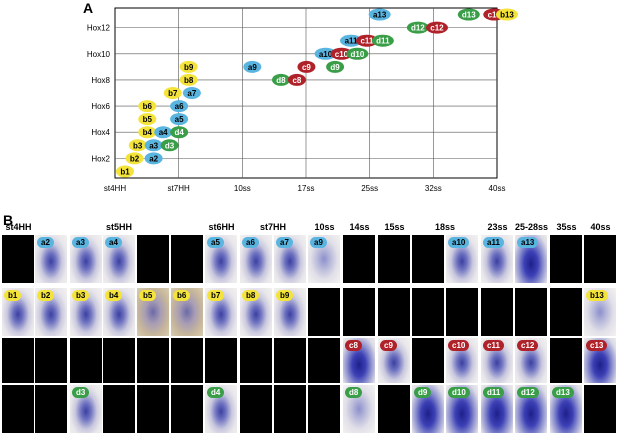 The width and height of the screenshot is (617, 435). I want to click on marker-b13: b13, so click(507, 14).